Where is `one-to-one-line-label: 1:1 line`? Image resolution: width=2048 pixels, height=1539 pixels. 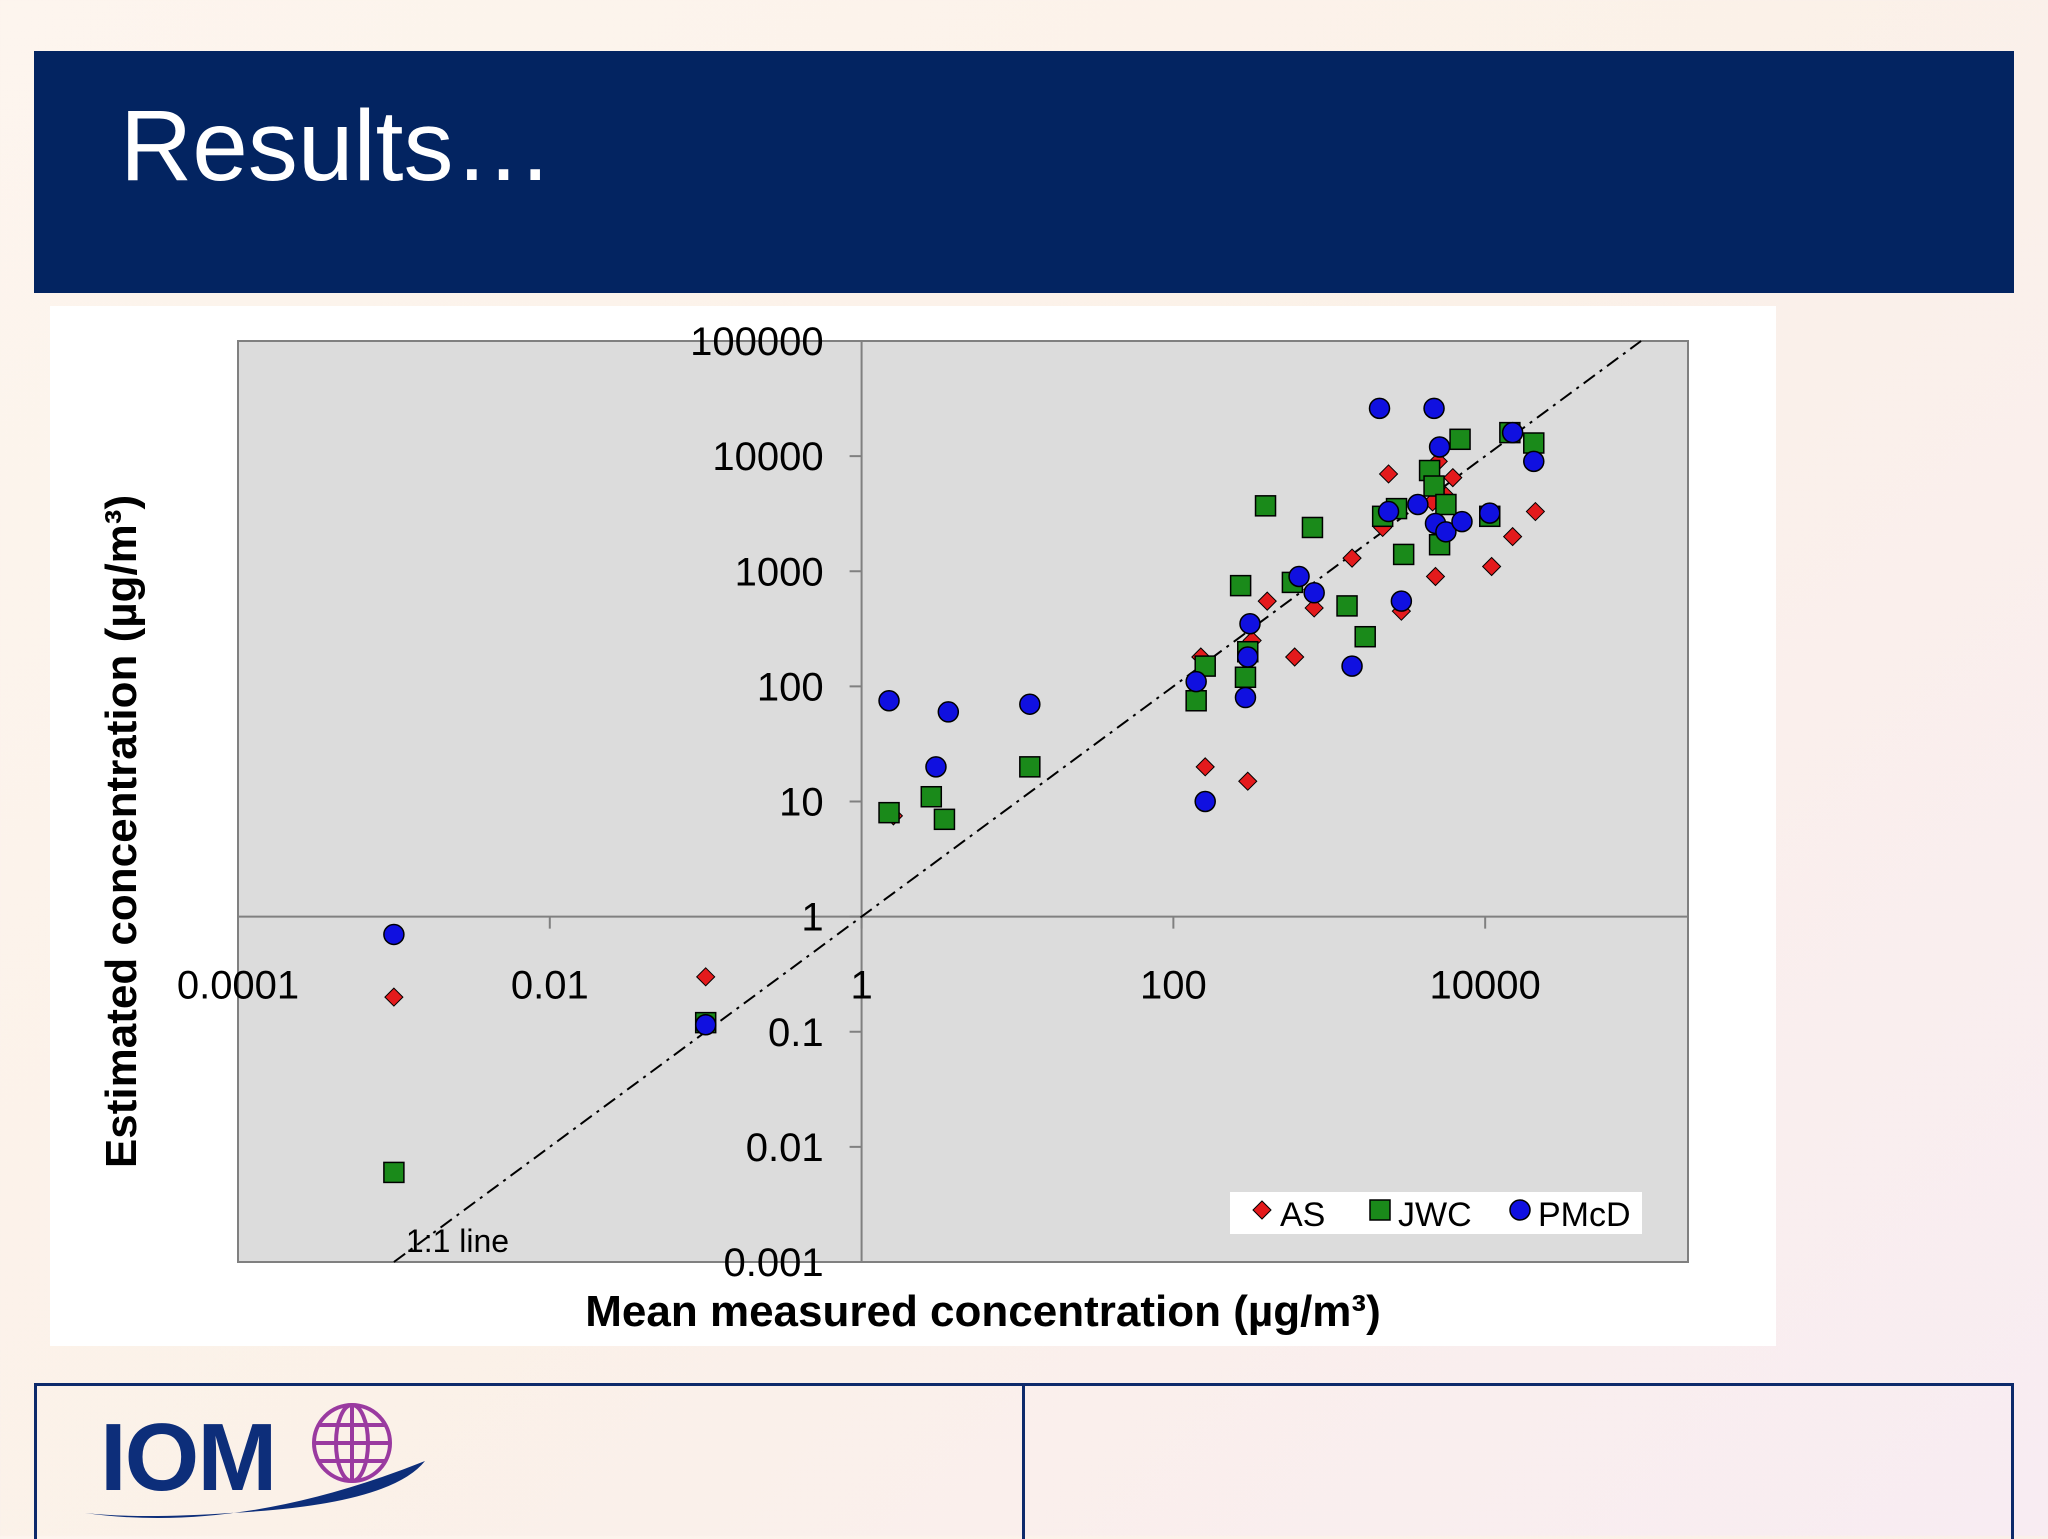
one-to-one-line-label: 1:1 line is located at coordinates (457, 1241).